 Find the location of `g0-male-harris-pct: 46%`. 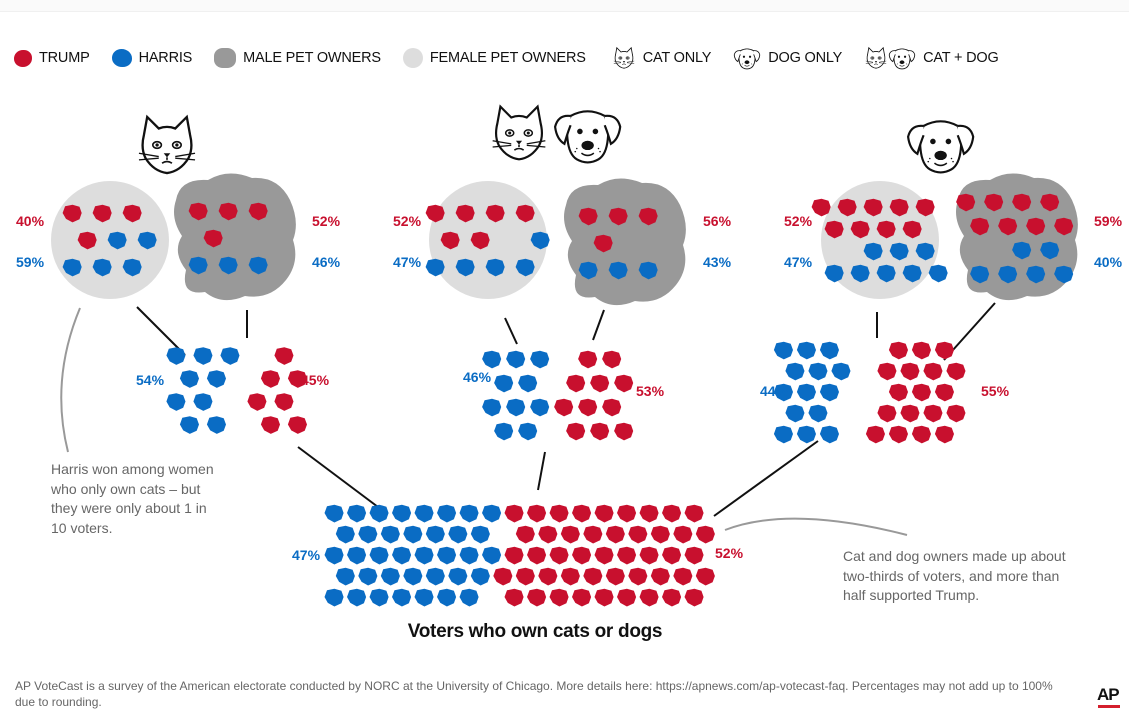

g0-male-harris-pct: 46% is located at coordinates (326, 262).